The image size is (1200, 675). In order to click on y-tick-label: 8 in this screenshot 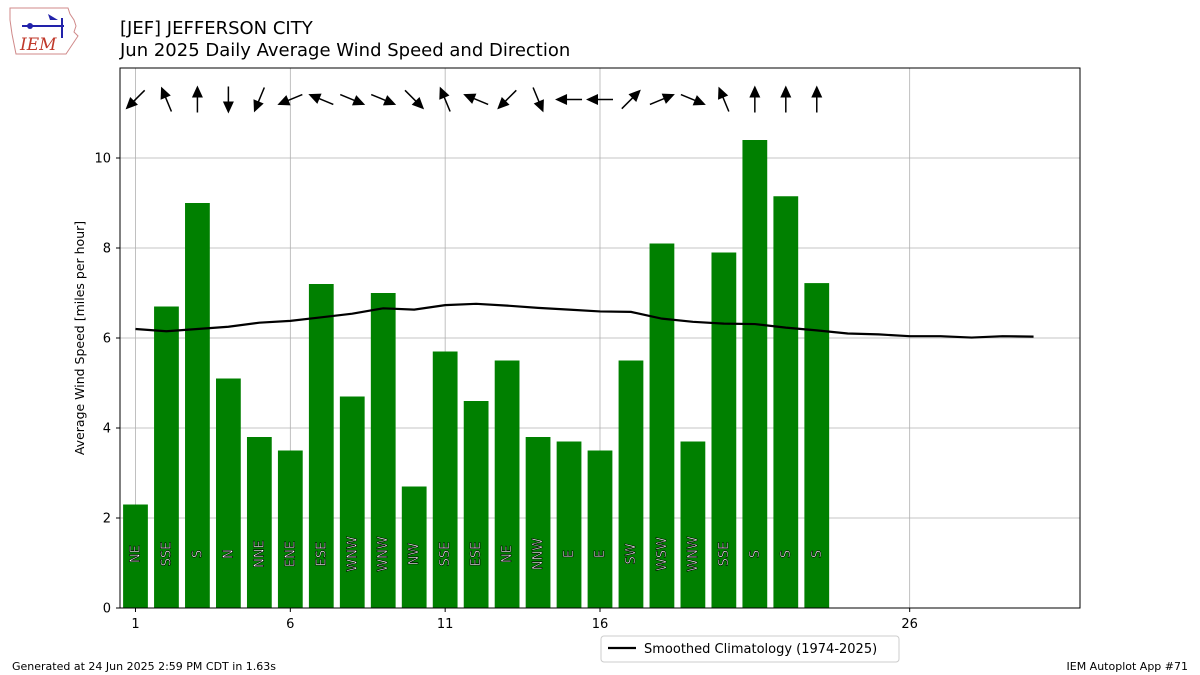, I will do `click(107, 249)`.